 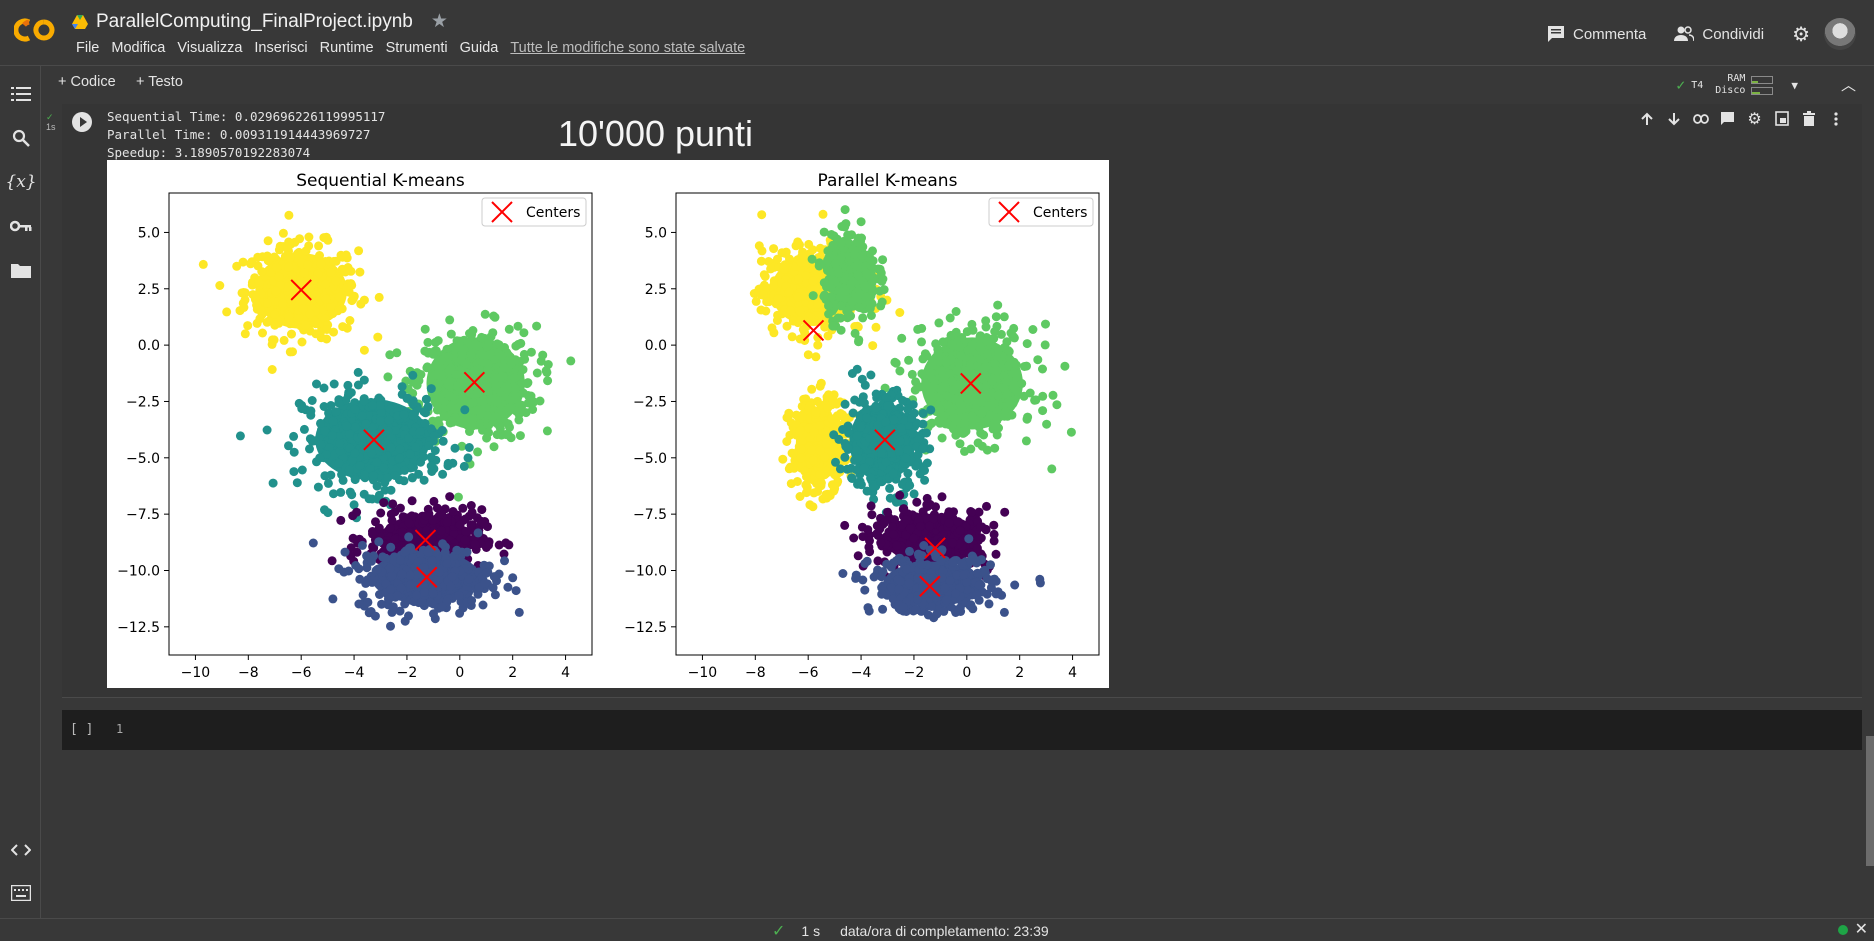 I want to click on link-icon, so click(x=1700, y=118).